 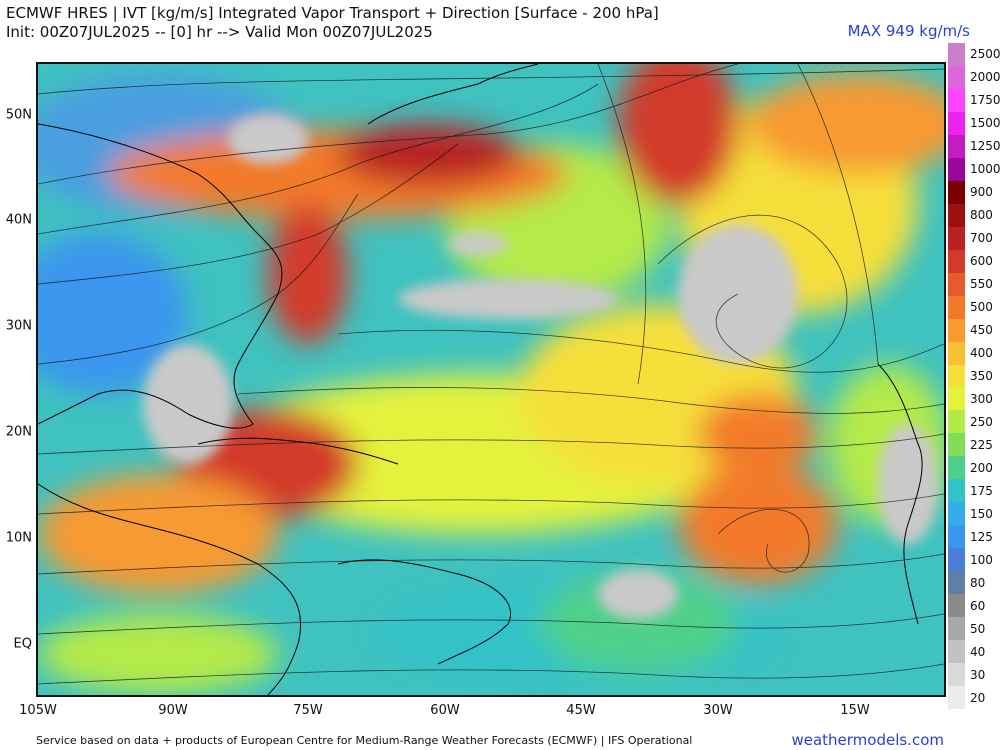 I want to click on lat-label-40n: 40N, so click(x=18, y=220).